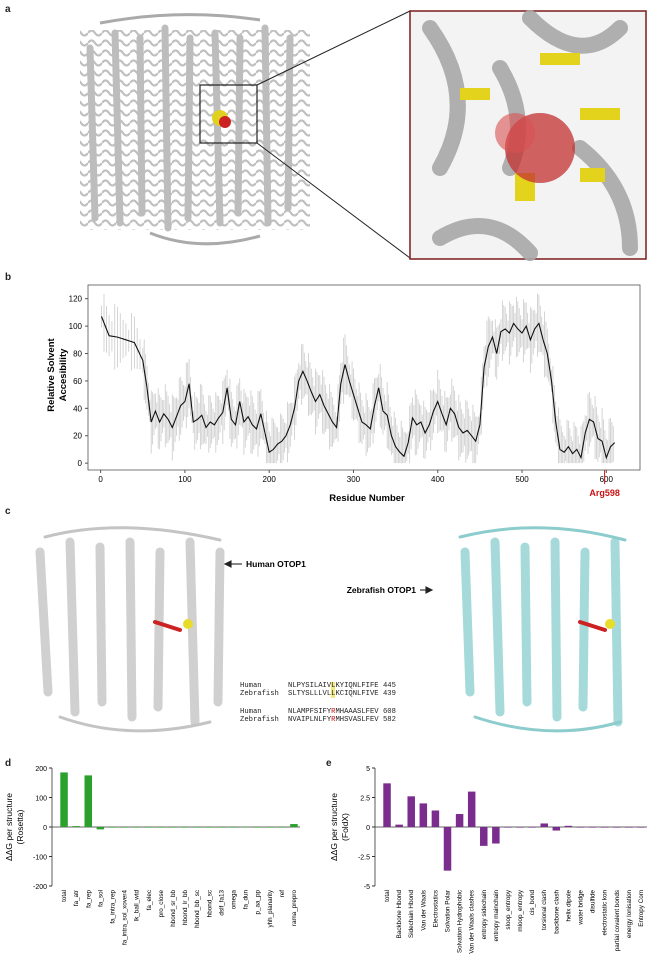 The height and width of the screenshot is (962, 655). I want to click on sequence-num: 608, so click(389, 712).